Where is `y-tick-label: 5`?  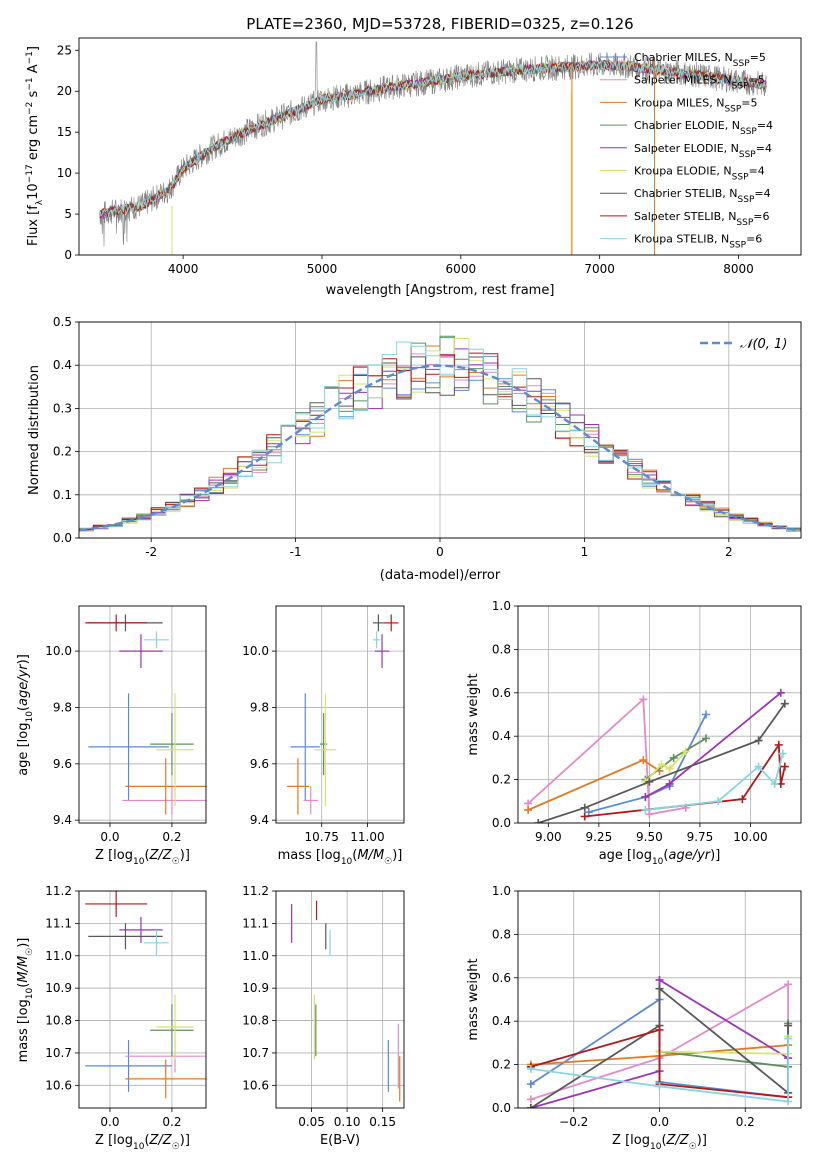 y-tick-label: 5 is located at coordinates (68, 214).